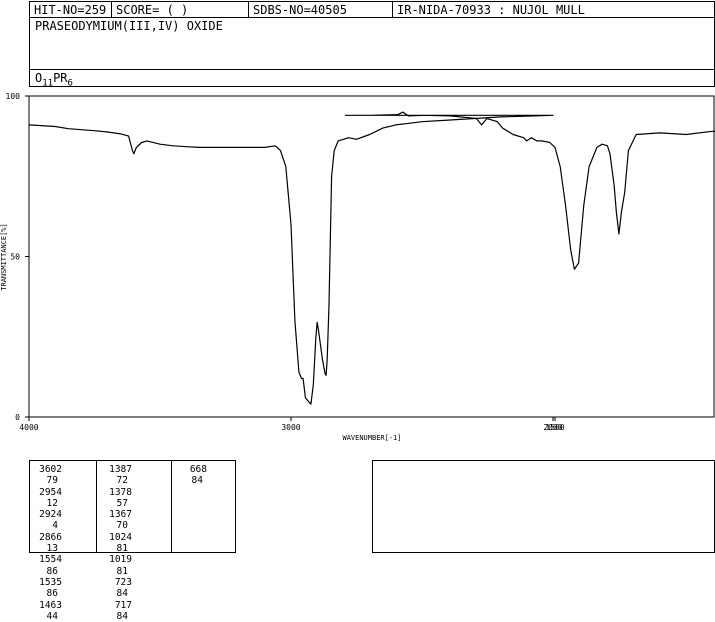  What do you see at coordinates (39, 78) in the screenshot?
I see `formula-element-o: O` at bounding box center [39, 78].